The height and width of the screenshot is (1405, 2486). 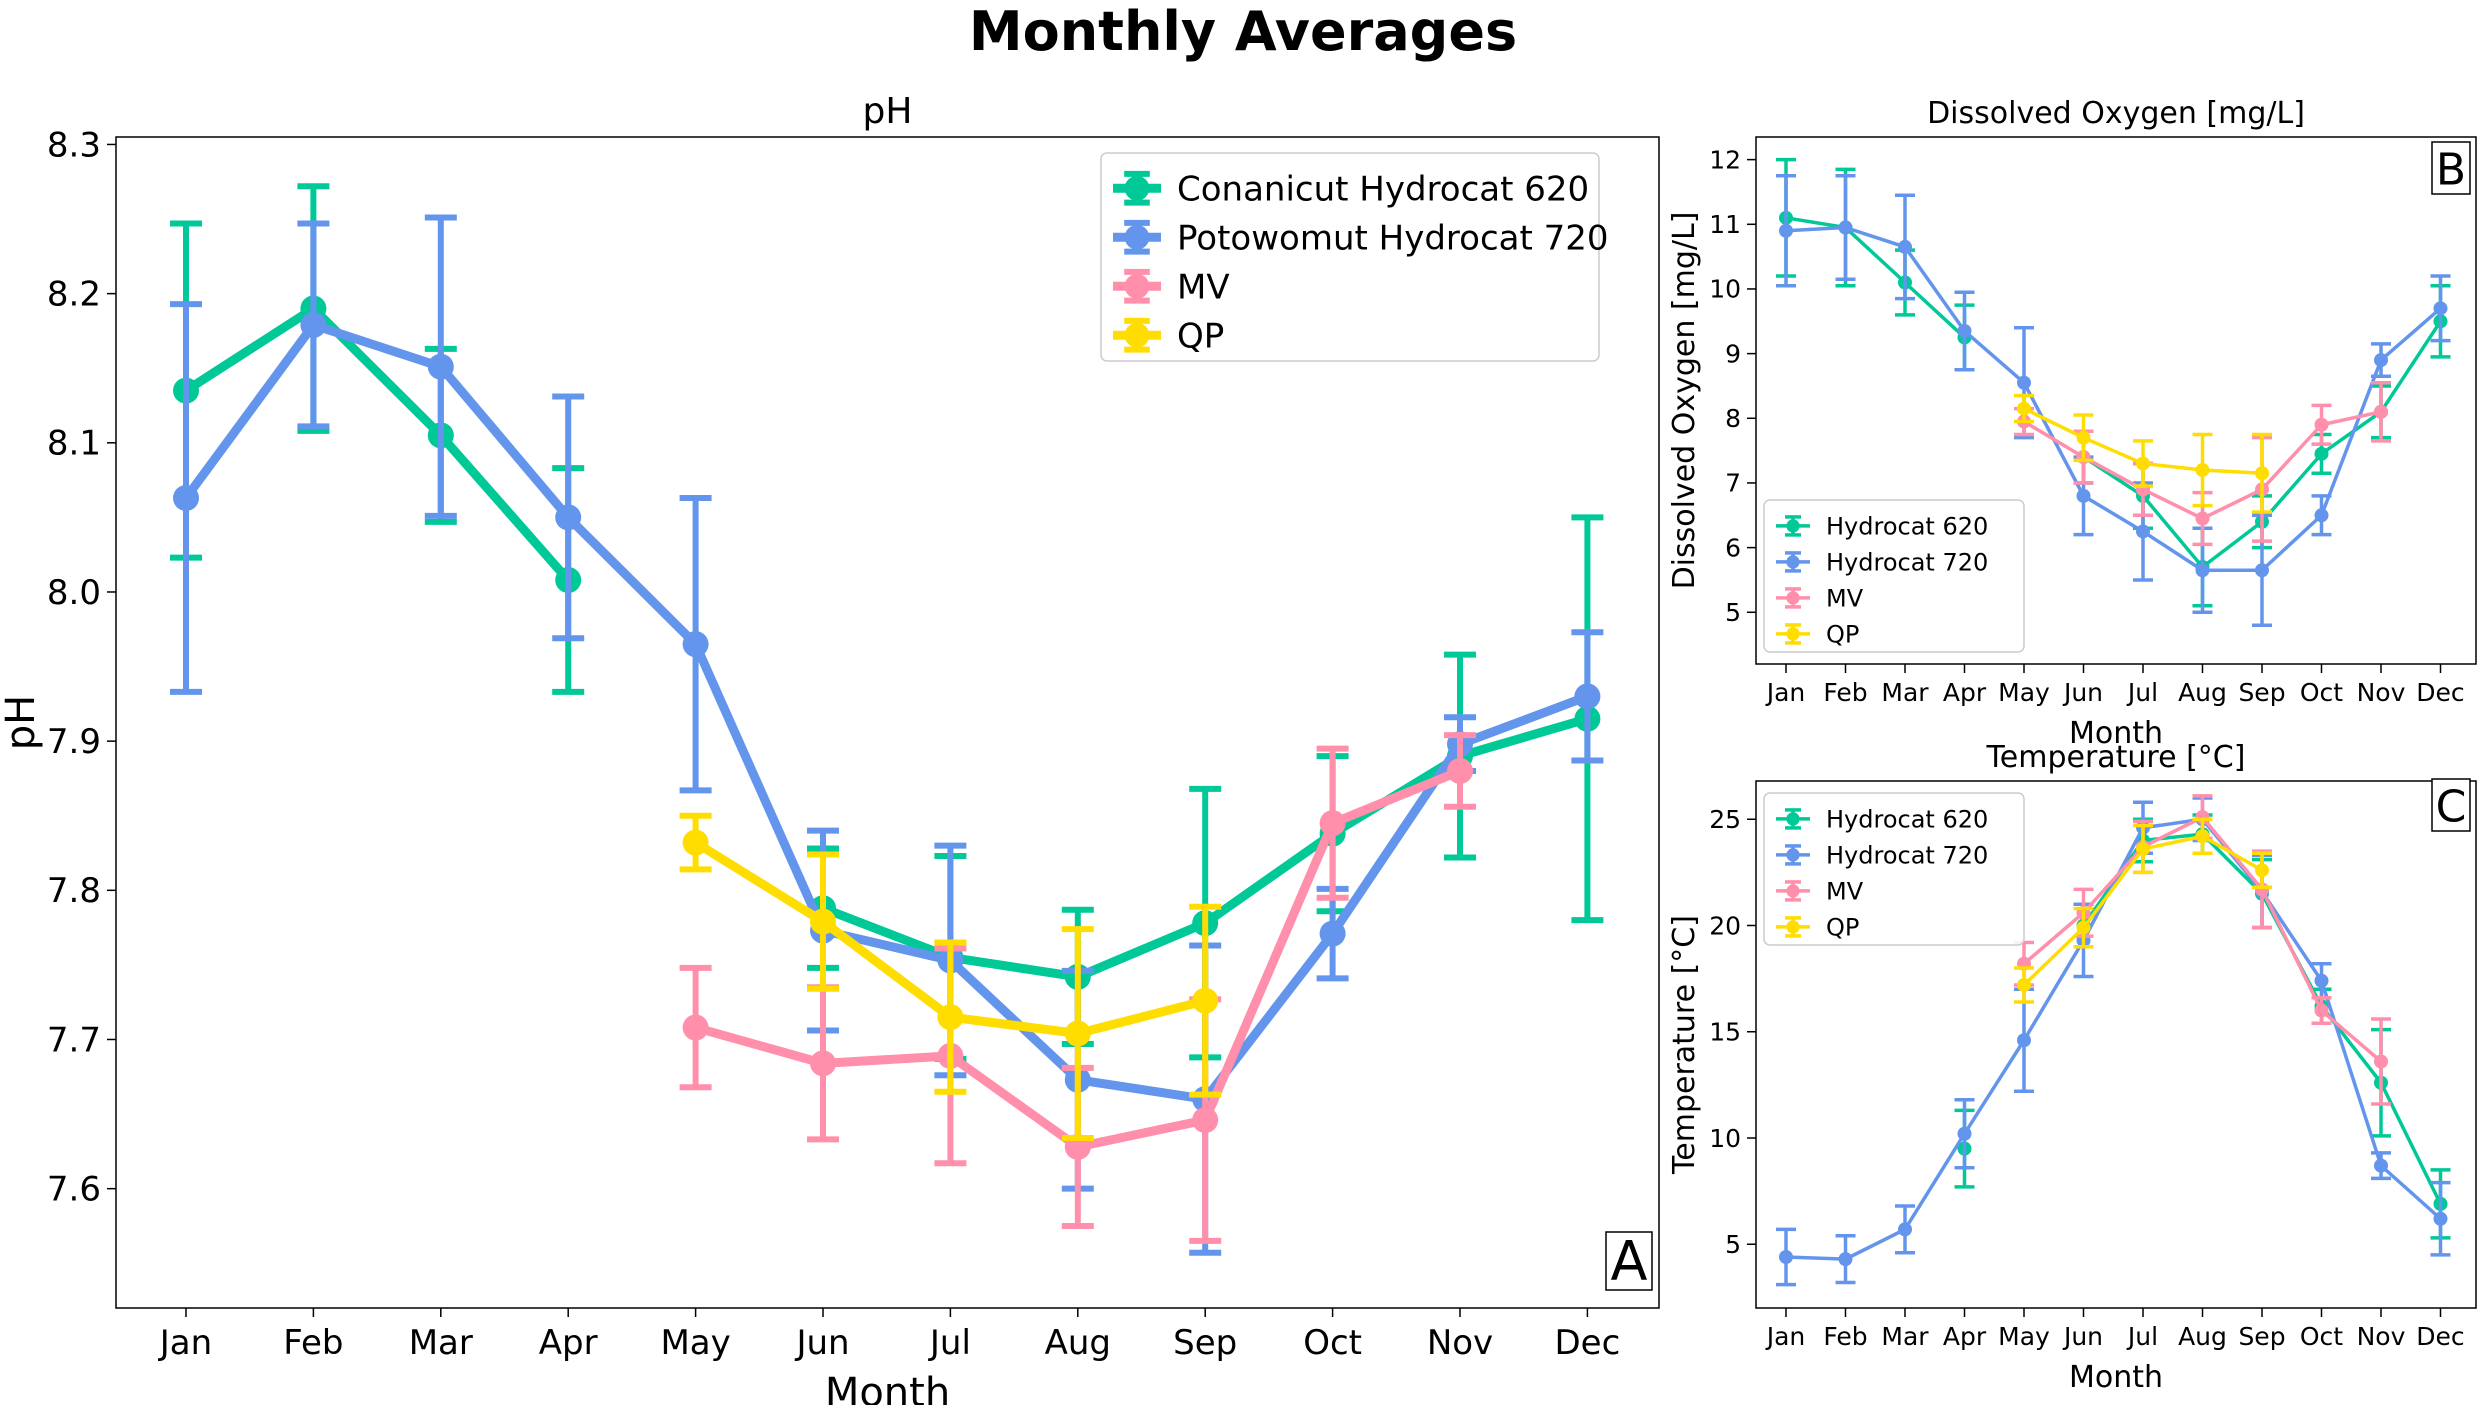 I want to click on x-tick-label: Oct, so click(x=2321, y=1336).